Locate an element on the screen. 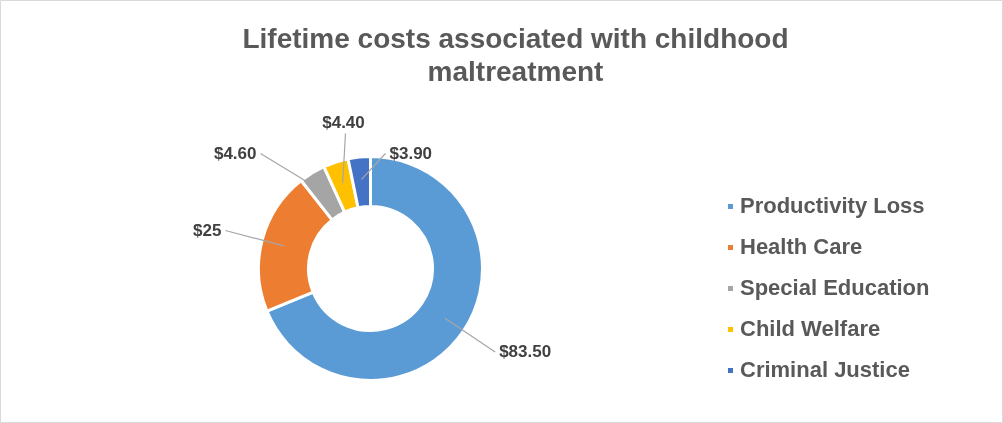 This screenshot has width=1003, height=423. legend-label: Health Care is located at coordinates (801, 247).